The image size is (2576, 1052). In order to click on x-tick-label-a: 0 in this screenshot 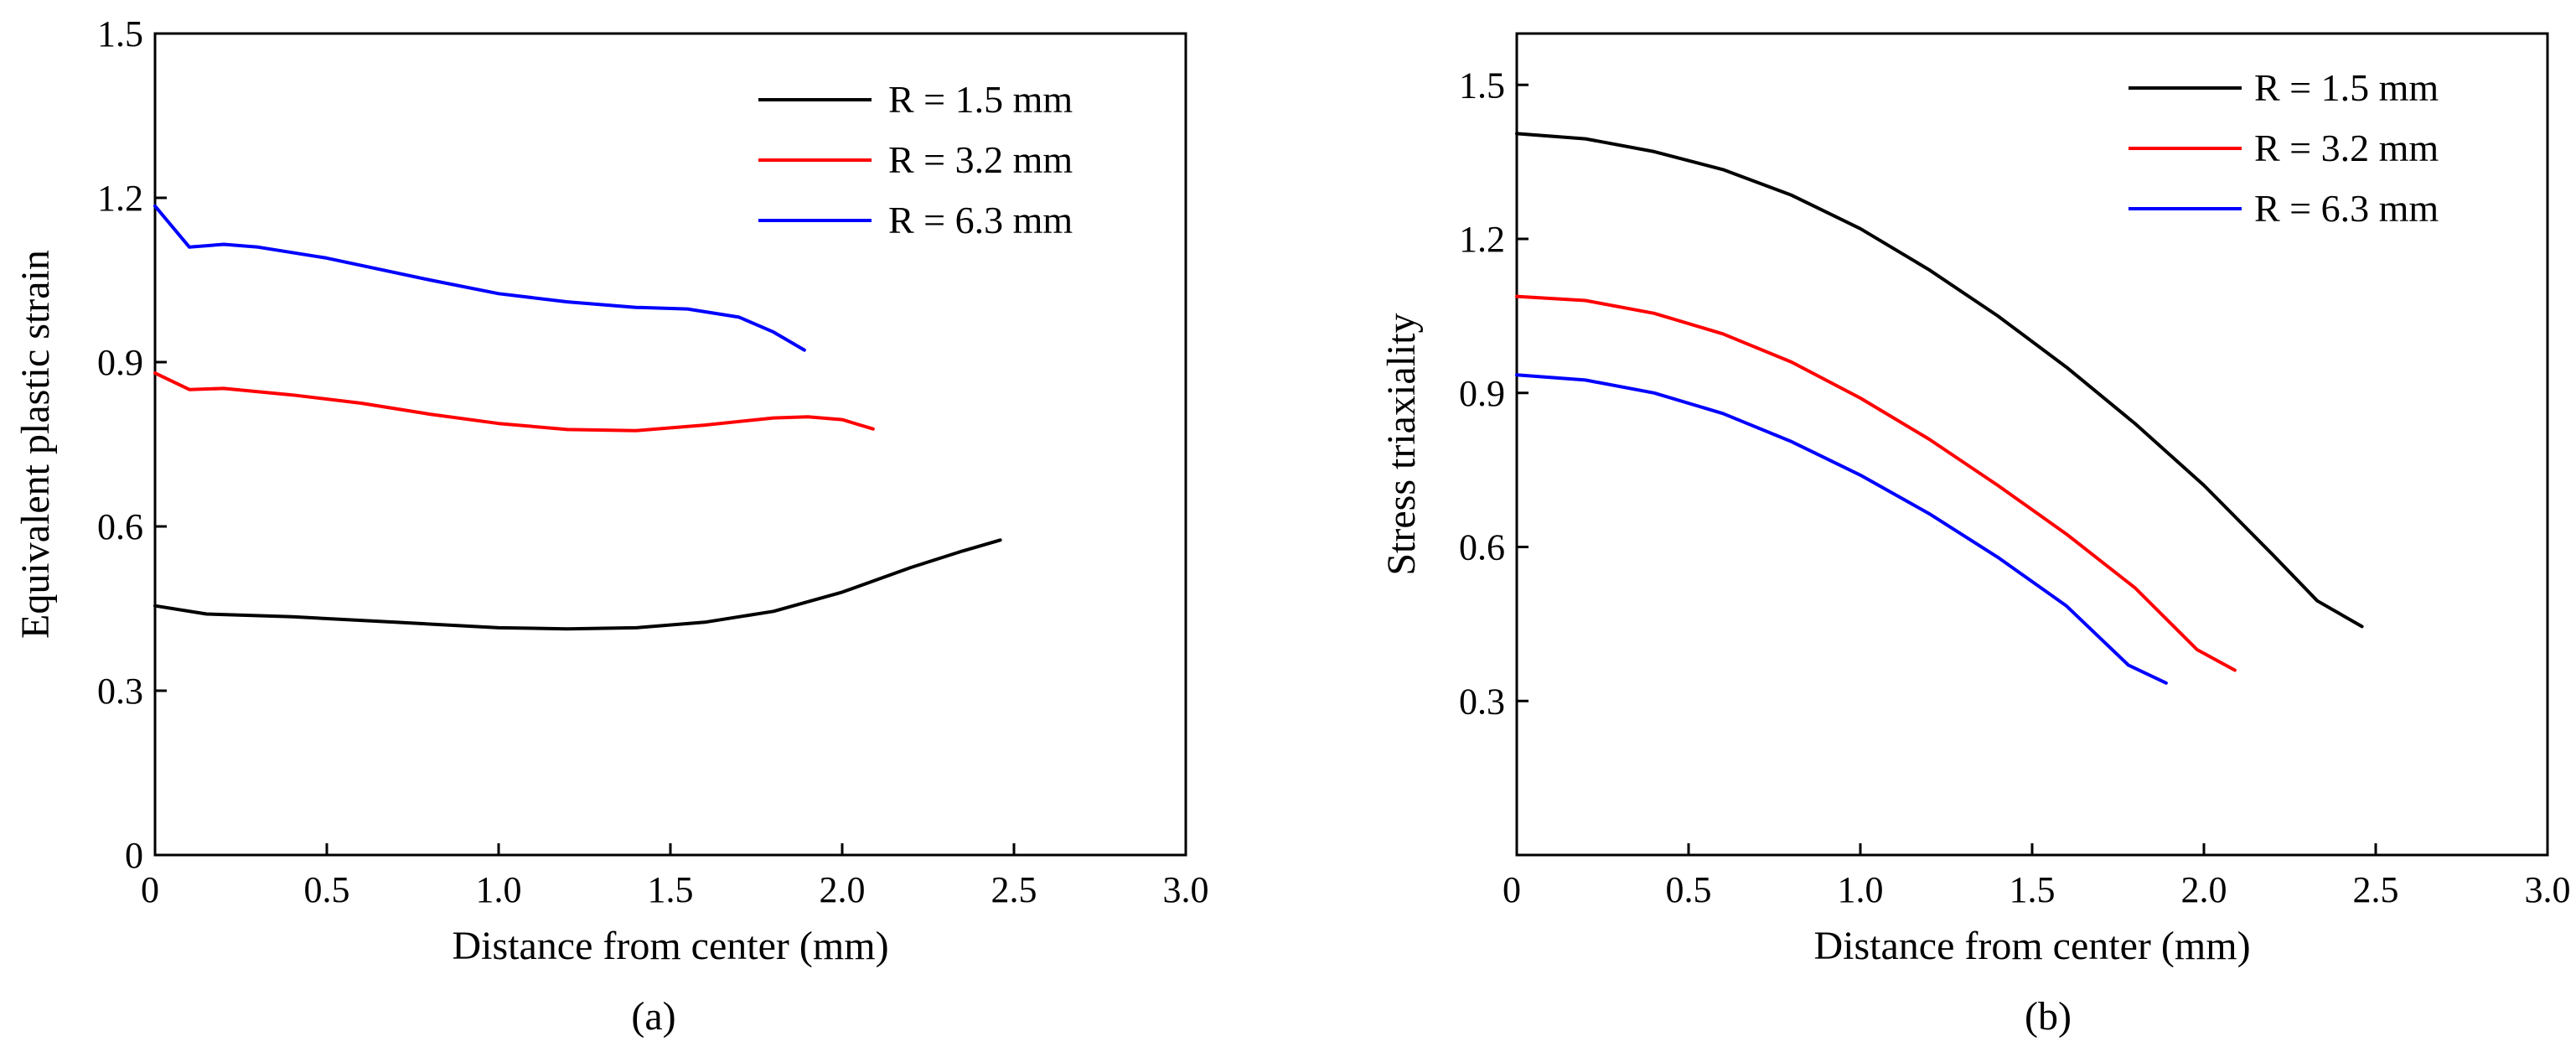, I will do `click(150, 889)`.